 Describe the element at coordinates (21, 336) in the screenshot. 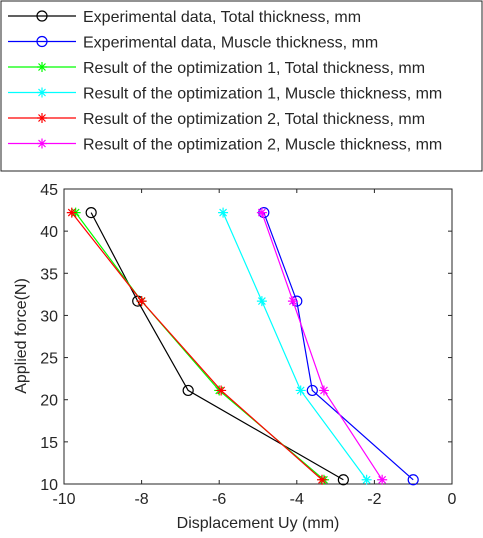

I see `y-axis-label: Applied force(N)` at that location.